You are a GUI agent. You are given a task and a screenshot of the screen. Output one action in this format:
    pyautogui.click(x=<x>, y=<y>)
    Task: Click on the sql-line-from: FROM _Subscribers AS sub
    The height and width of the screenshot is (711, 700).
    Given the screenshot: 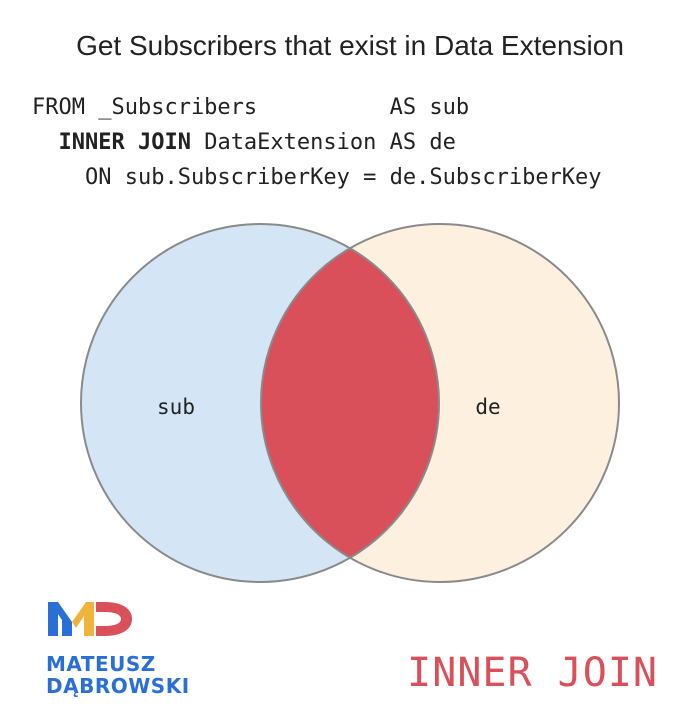 What is the action you would take?
    pyautogui.click(x=251, y=107)
    